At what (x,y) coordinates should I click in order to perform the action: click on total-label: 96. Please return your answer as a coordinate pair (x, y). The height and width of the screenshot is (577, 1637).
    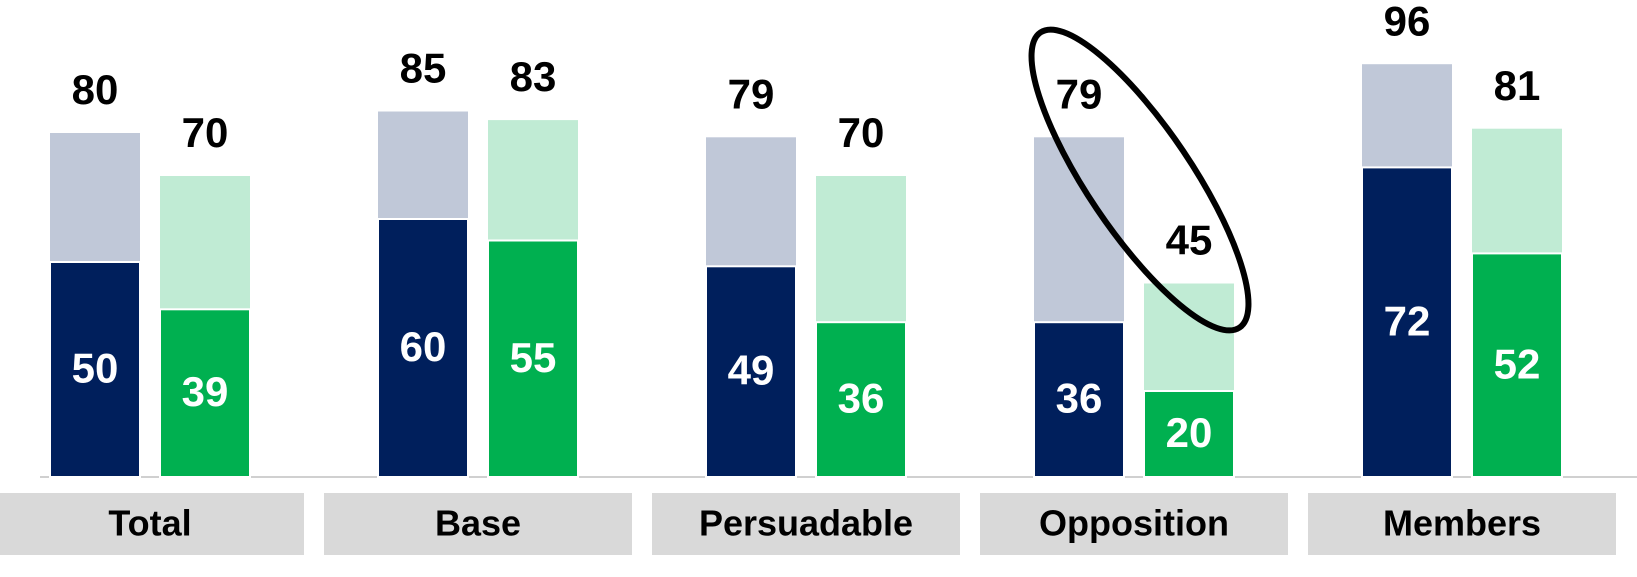
    Looking at the image, I should click on (1407, 22).